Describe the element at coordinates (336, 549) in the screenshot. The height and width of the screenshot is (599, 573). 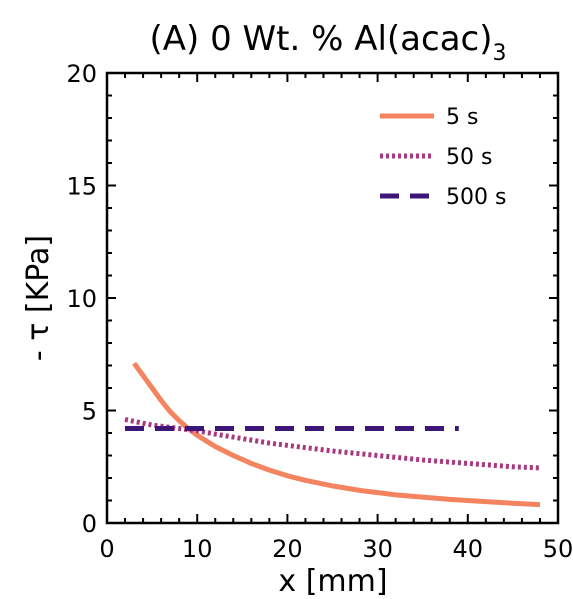
I see `x-tick-labels: 0 10 20 30 40 50` at that location.